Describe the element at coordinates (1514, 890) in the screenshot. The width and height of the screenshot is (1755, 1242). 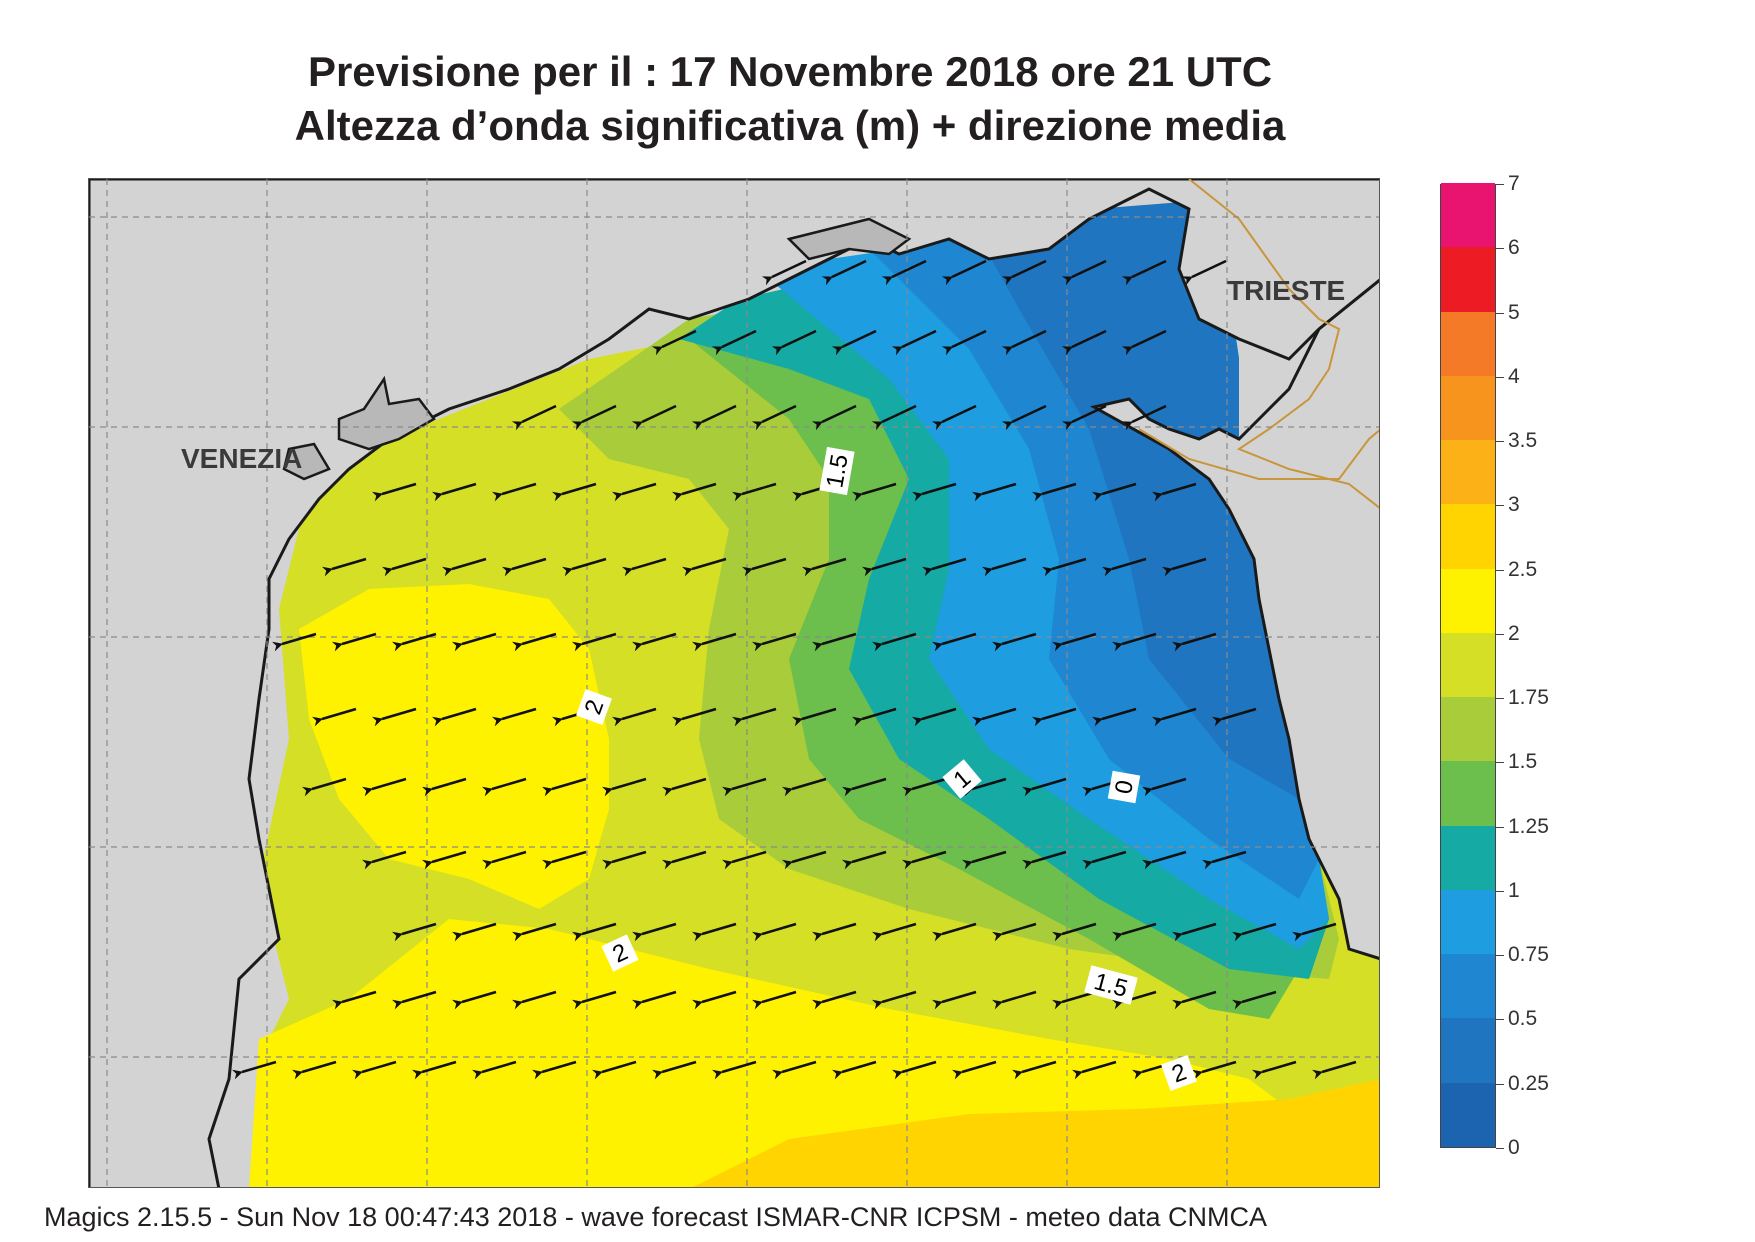
I see `colorbar-tick-label: 1` at that location.